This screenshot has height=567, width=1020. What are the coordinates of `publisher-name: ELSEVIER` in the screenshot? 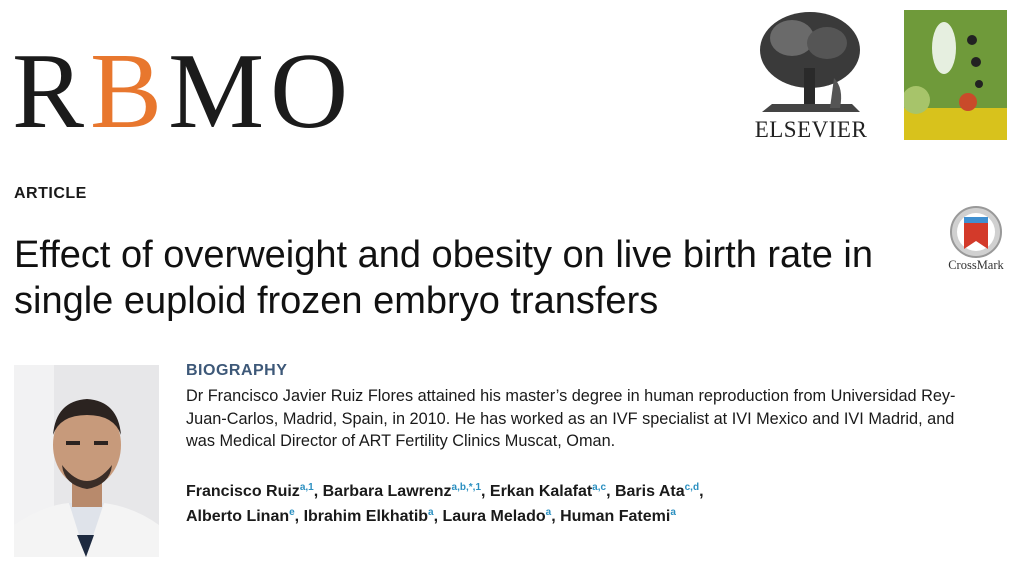 It's located at (811, 129).